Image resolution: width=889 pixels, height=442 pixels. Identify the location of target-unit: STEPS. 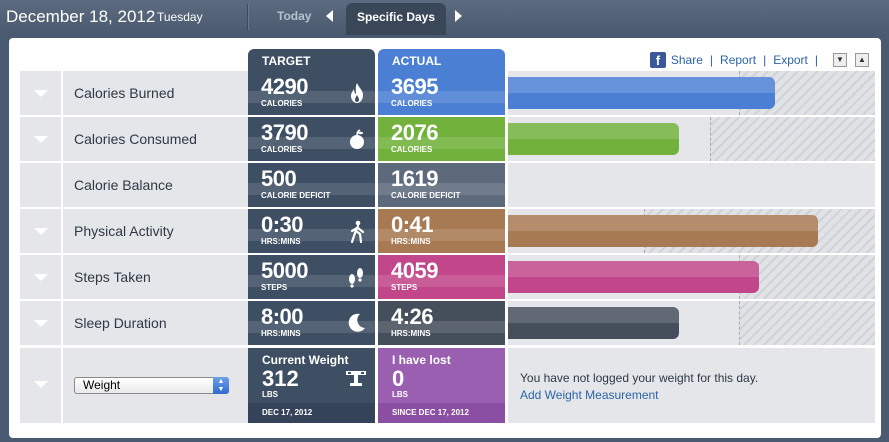
(274, 287).